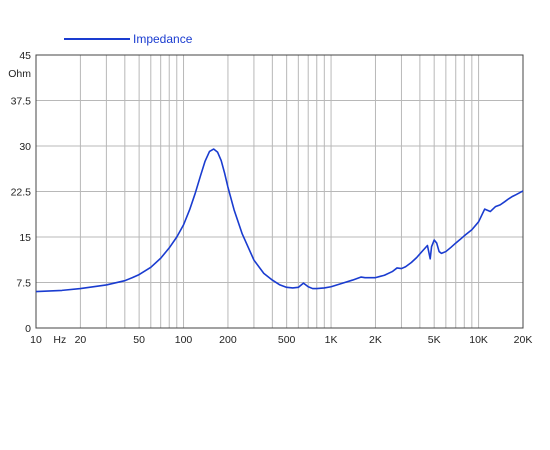 The image size is (550, 450). I want to click on y-tick-label: 30, so click(25, 147).